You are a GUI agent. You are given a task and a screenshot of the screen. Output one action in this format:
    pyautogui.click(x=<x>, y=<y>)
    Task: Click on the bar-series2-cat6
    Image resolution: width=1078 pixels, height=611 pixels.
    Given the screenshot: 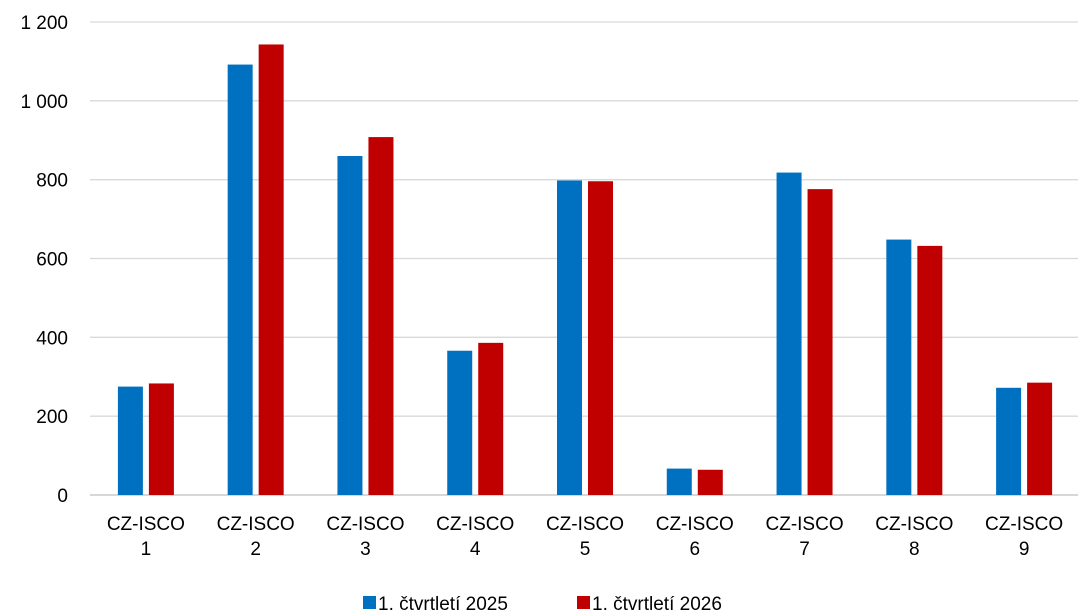 What is the action you would take?
    pyautogui.click(x=710, y=482)
    